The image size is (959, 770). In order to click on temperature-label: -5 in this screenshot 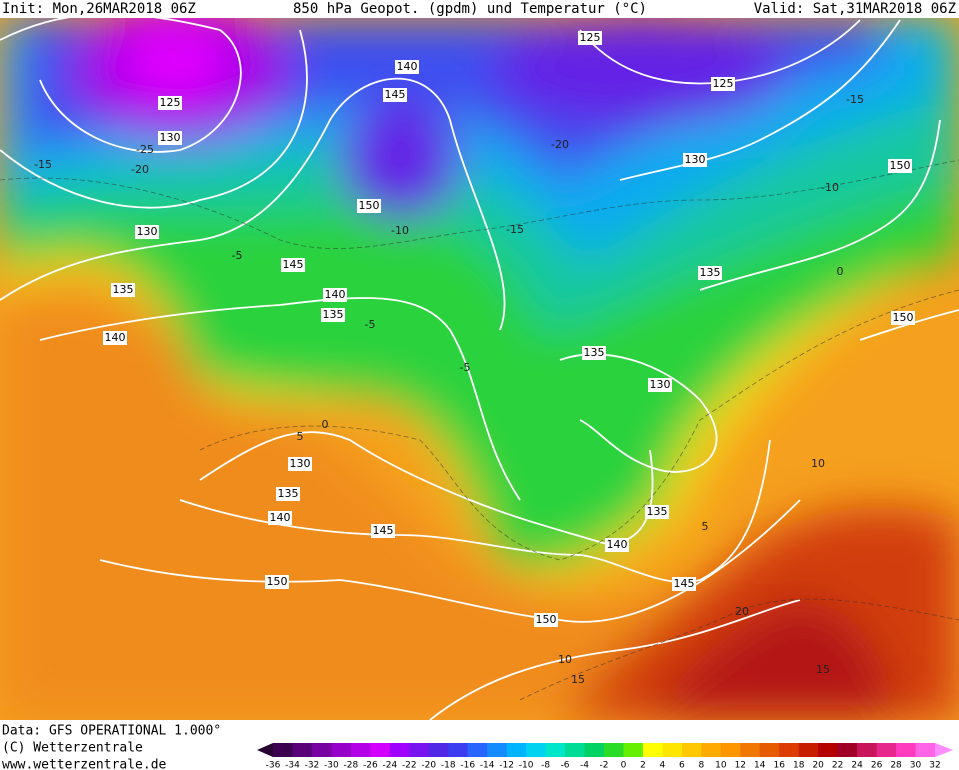, I will do `click(237, 255)`.